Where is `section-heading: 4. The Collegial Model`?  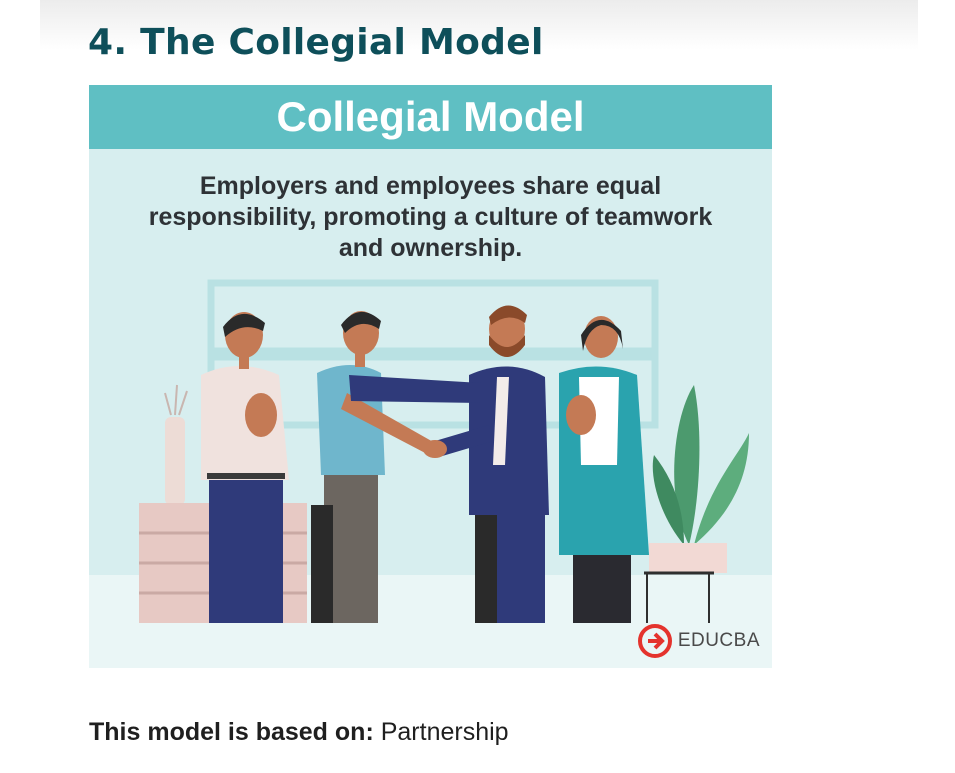
section-heading: 4. The Collegial Model is located at coordinates (316, 42).